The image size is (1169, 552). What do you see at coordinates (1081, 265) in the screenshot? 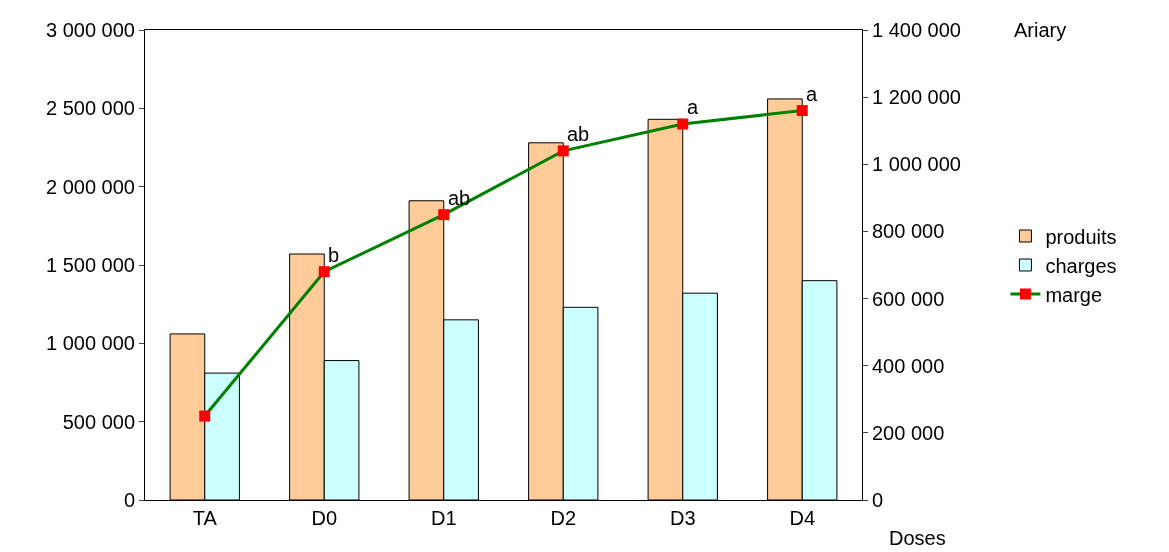
I see `legend-label: charges` at bounding box center [1081, 265].